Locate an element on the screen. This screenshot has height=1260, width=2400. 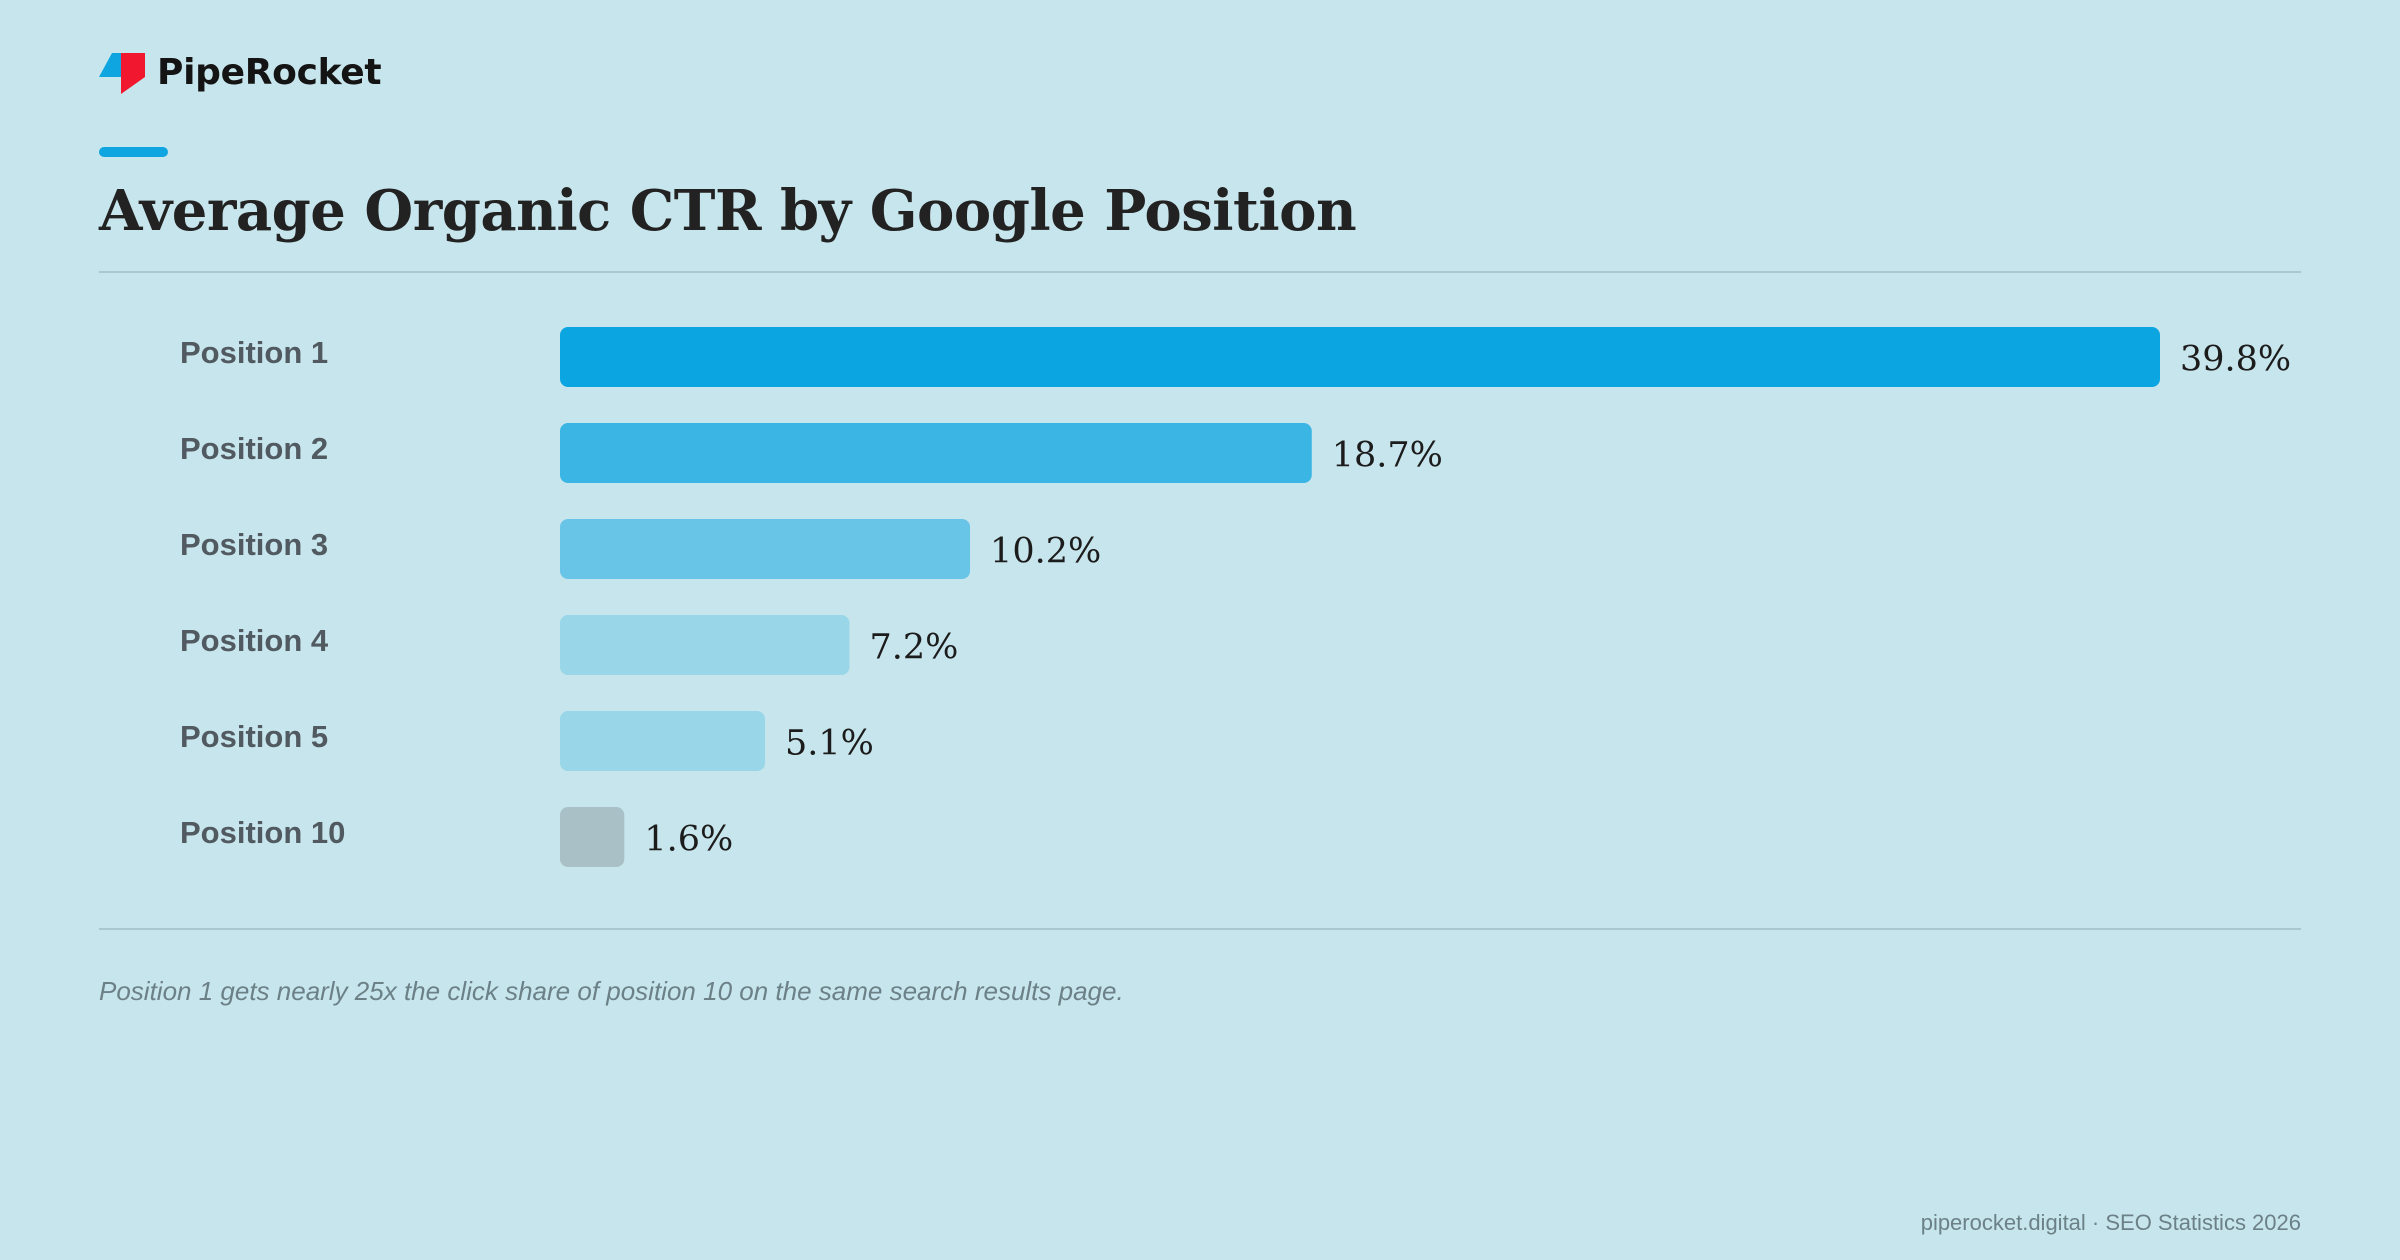
category-label: Position 2 is located at coordinates (254, 448).